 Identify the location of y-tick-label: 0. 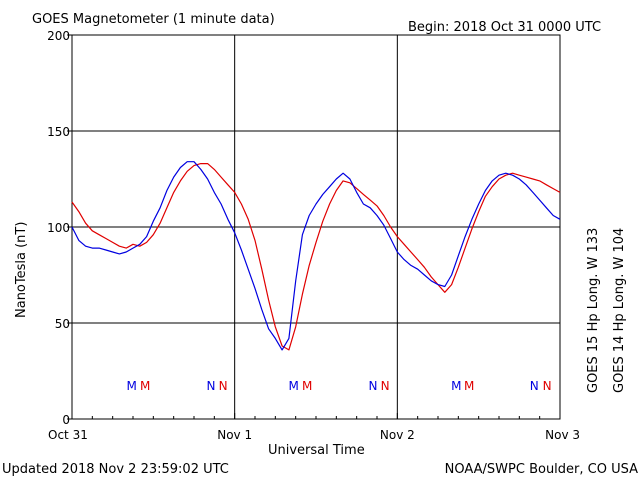
(66, 420).